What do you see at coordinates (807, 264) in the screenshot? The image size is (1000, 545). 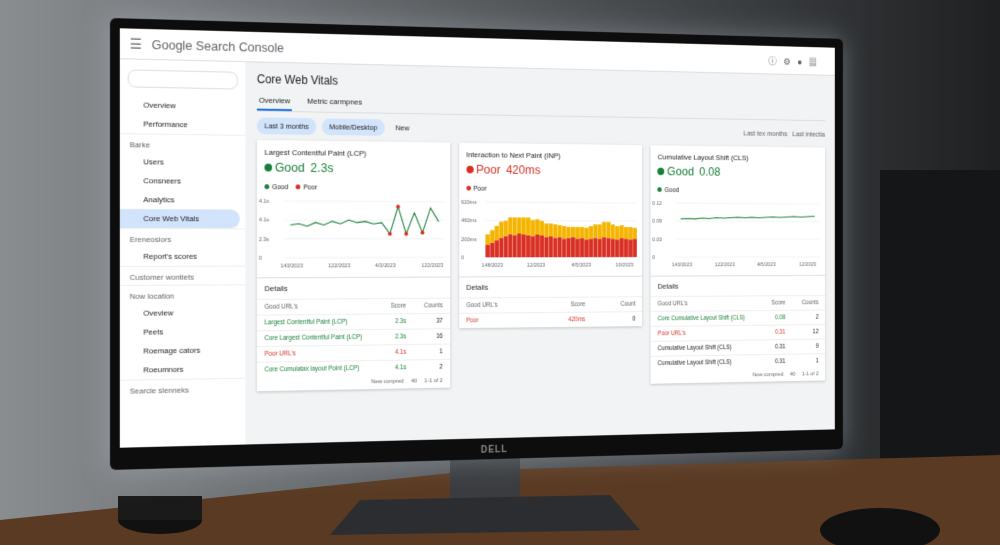 I see `x-tick-label: 12/2023` at bounding box center [807, 264].